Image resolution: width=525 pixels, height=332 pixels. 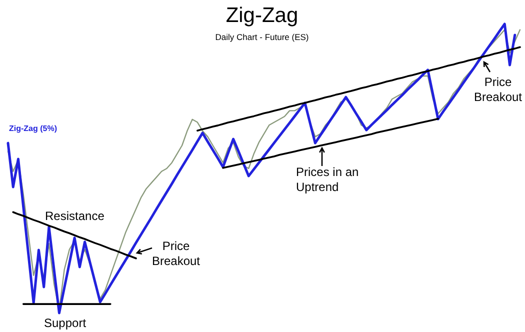 What do you see at coordinates (33, 129) in the screenshot?
I see `series-label: Zig-Zag (5%)` at bounding box center [33, 129].